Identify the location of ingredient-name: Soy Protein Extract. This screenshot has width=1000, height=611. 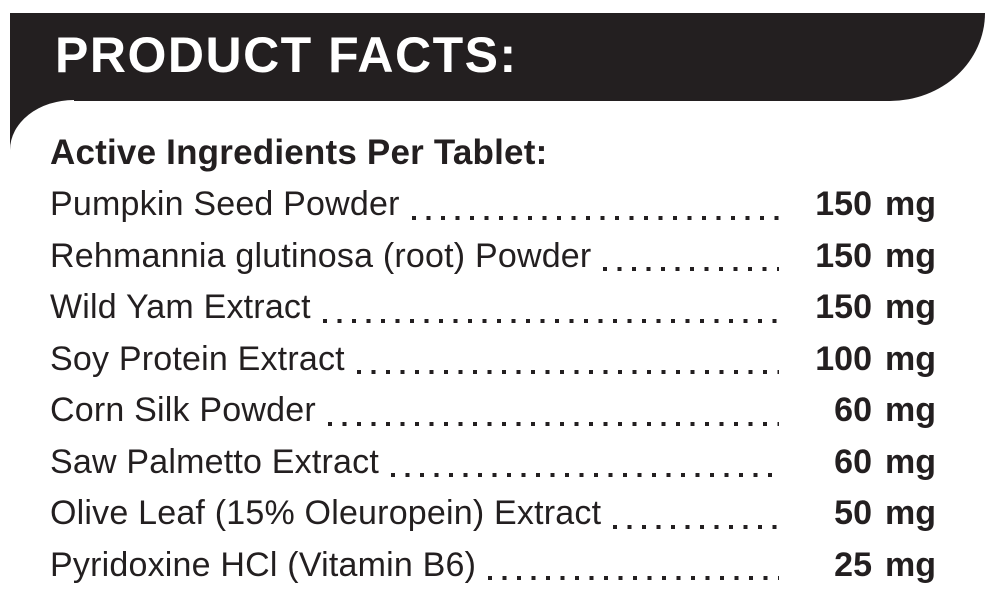
(197, 358).